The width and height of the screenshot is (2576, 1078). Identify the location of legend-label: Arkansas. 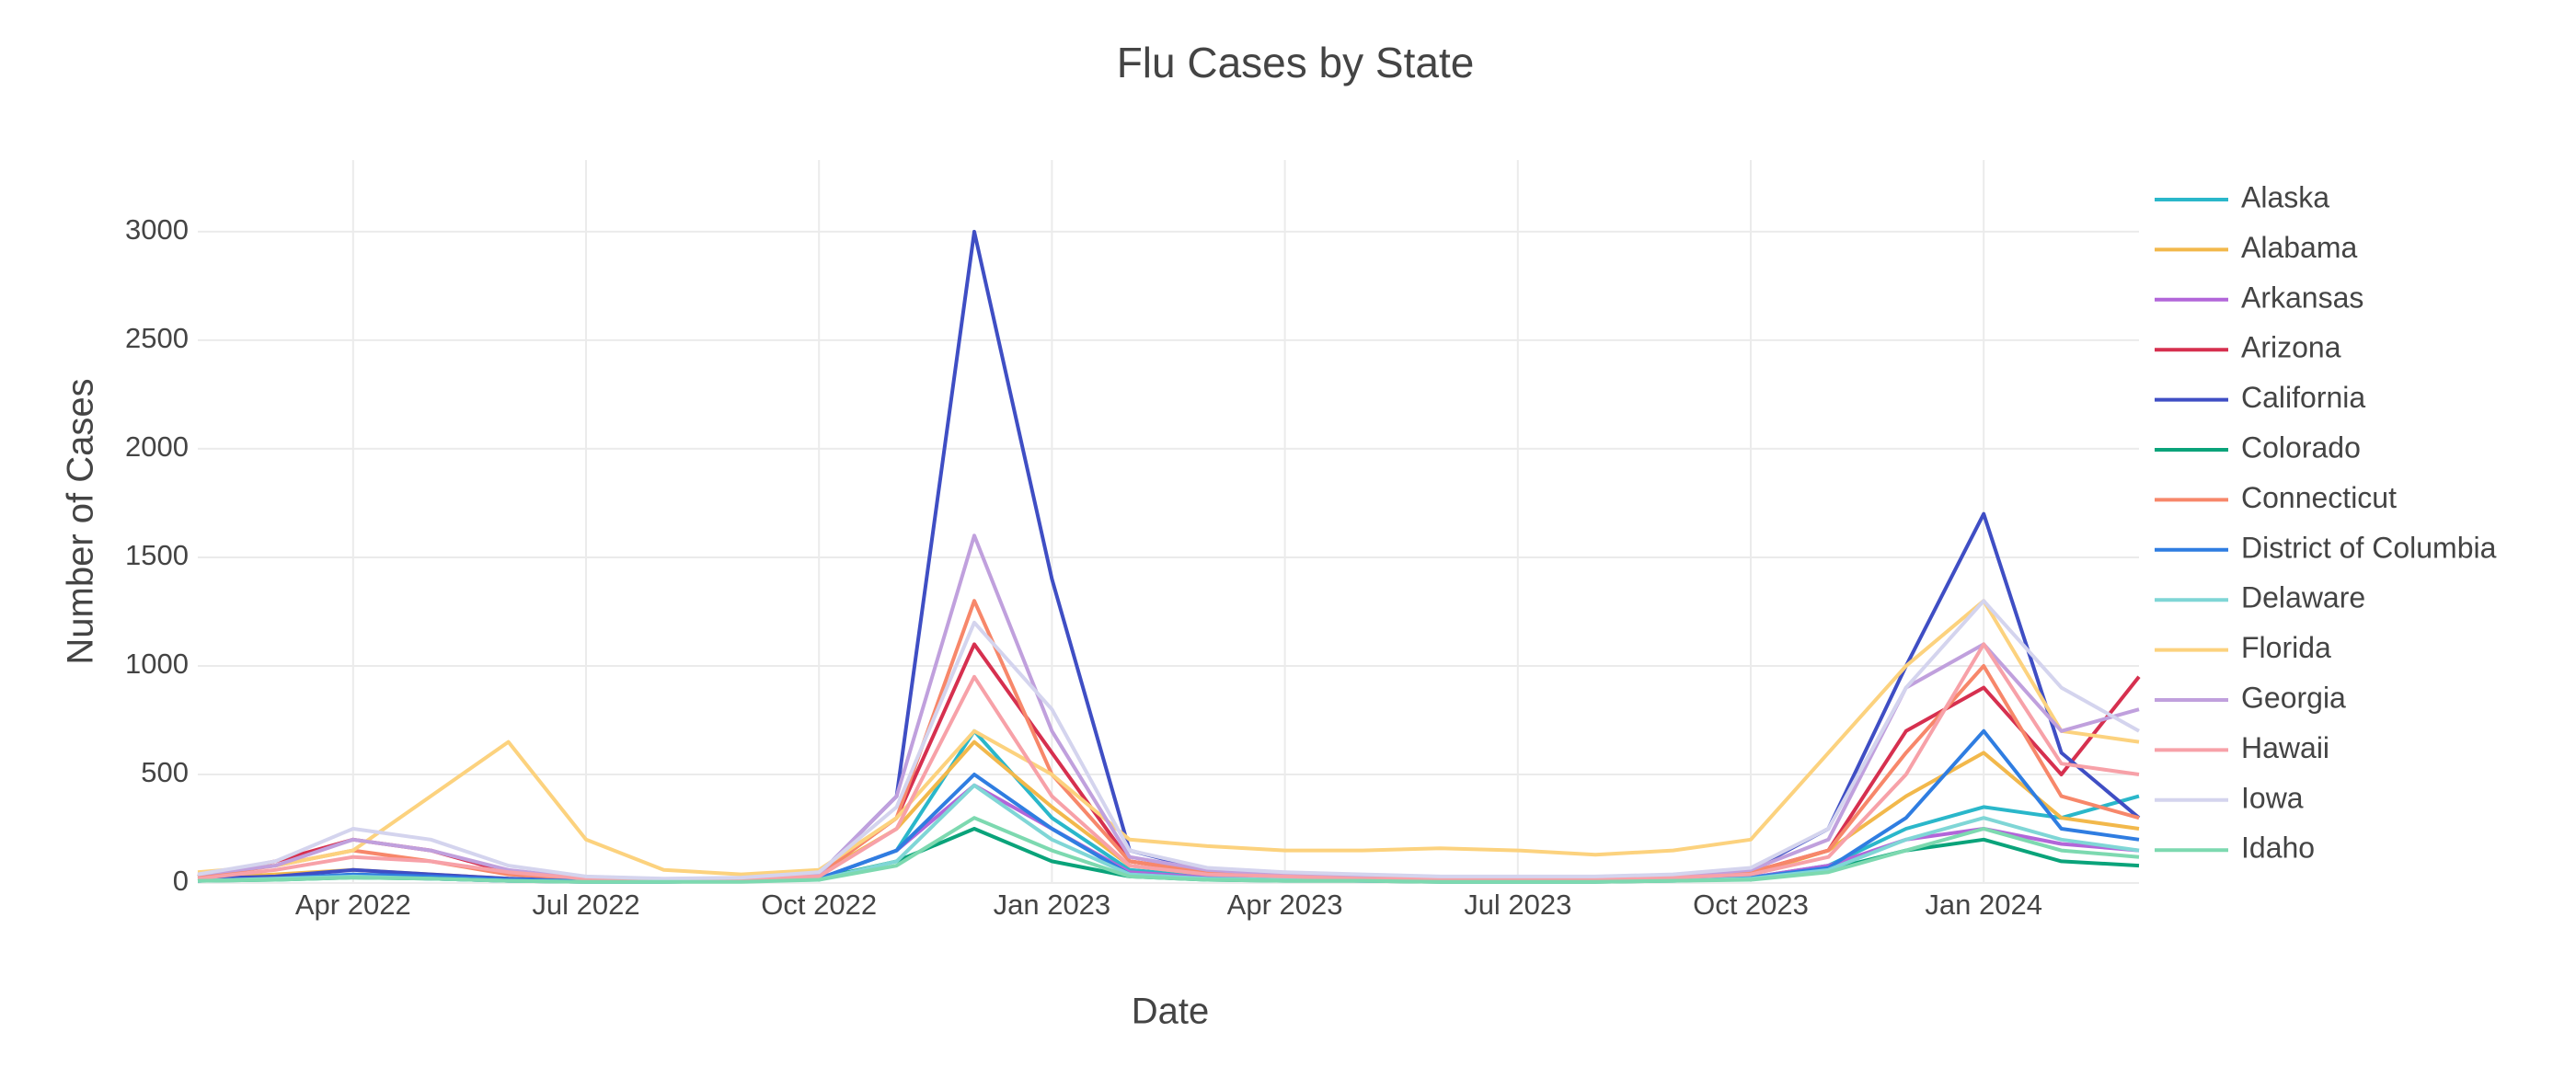
(2302, 298).